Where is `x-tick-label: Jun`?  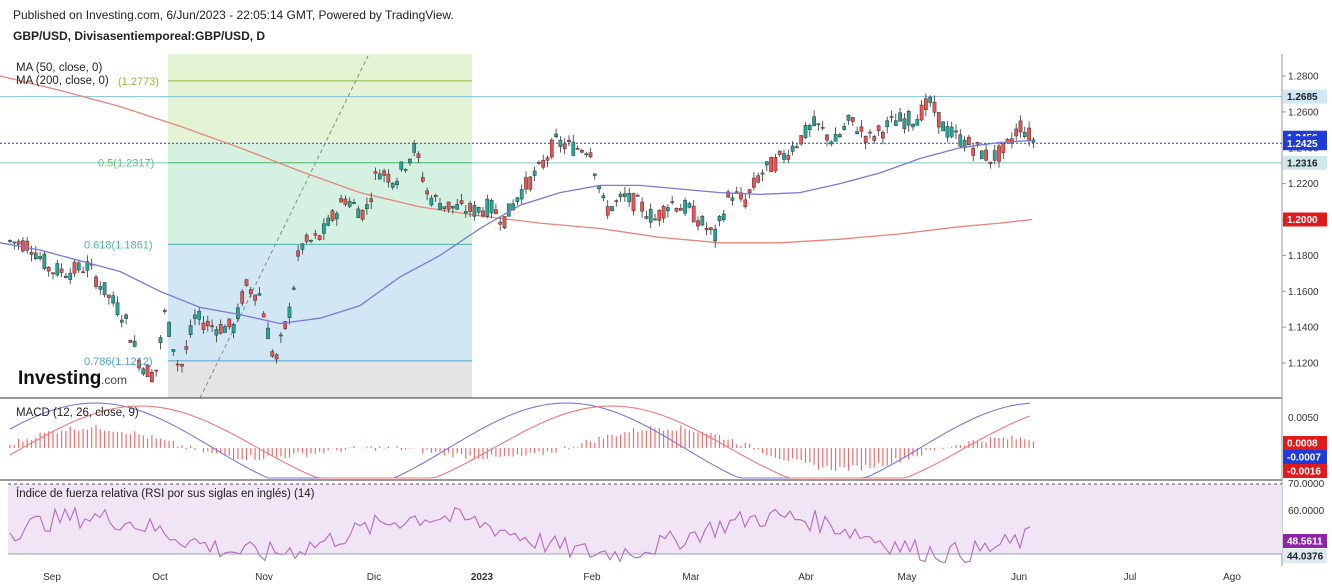 x-tick-label: Jun is located at coordinates (1019, 577).